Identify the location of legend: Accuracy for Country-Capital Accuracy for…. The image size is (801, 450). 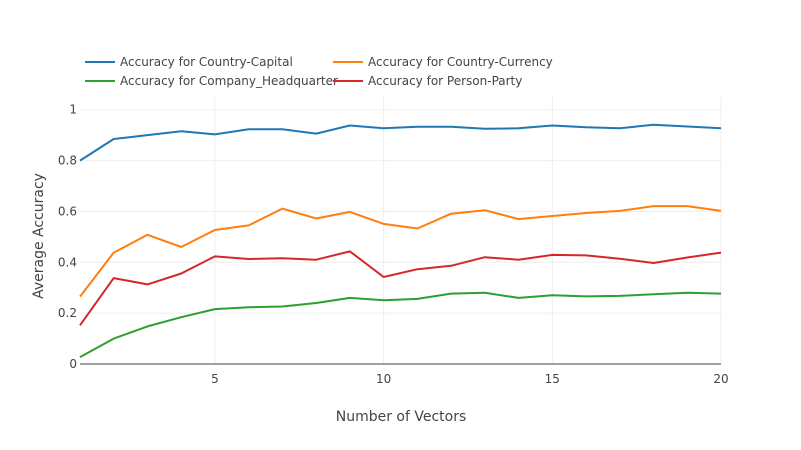
(319, 71).